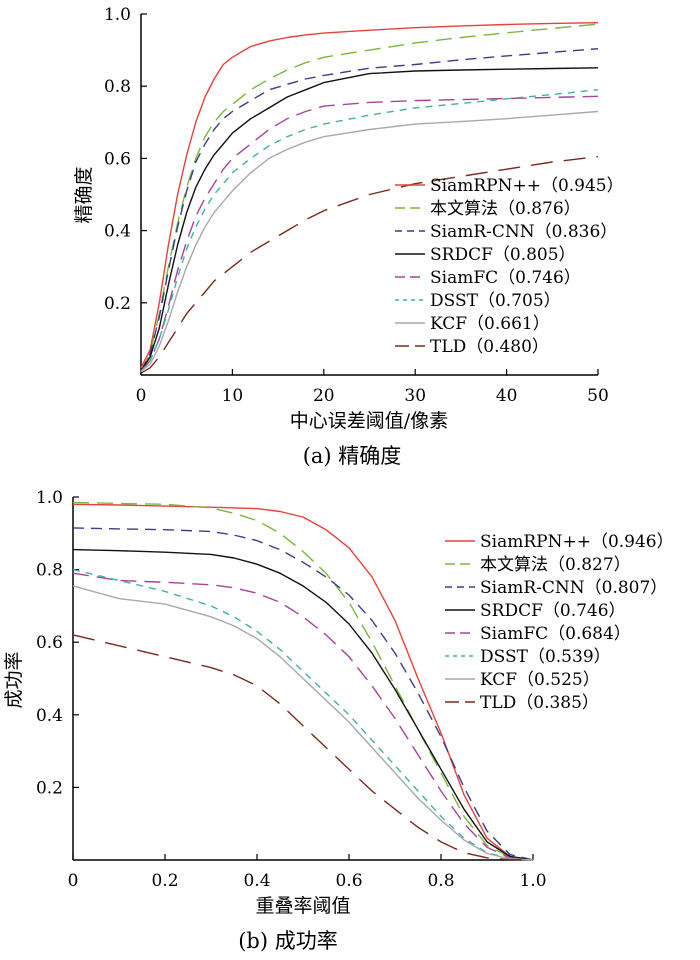 The height and width of the screenshot is (960, 700). What do you see at coordinates (523, 232) in the screenshot?
I see `legend-entry: SiamR-CNN（0.836）` at bounding box center [523, 232].